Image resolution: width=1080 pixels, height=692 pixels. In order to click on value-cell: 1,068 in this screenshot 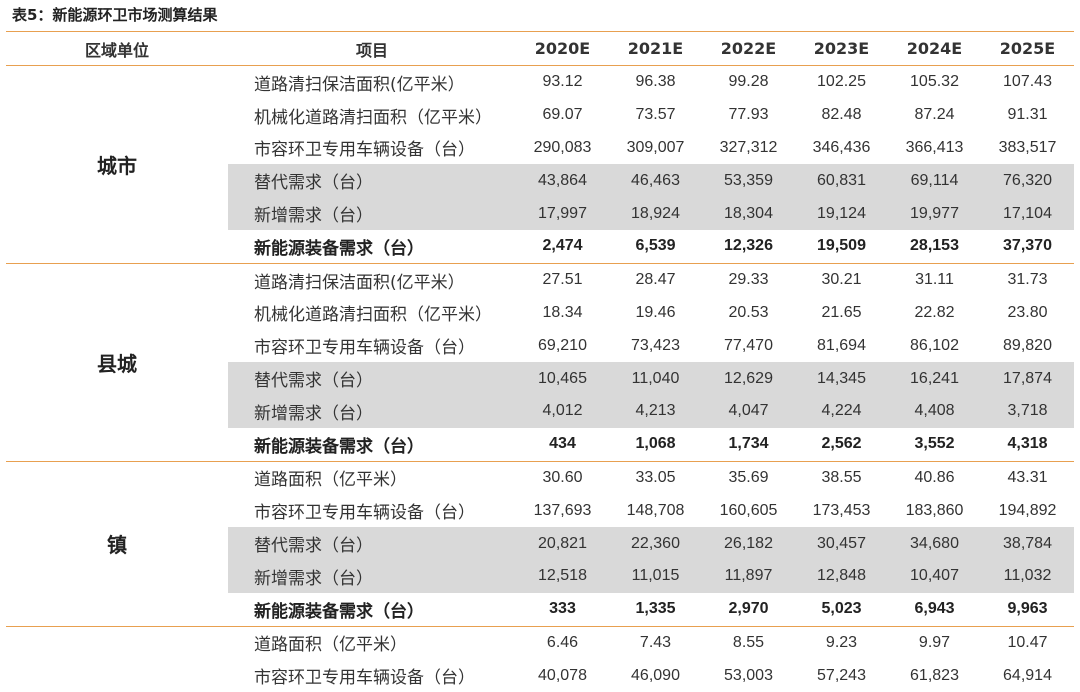, I will do `click(655, 444)`.